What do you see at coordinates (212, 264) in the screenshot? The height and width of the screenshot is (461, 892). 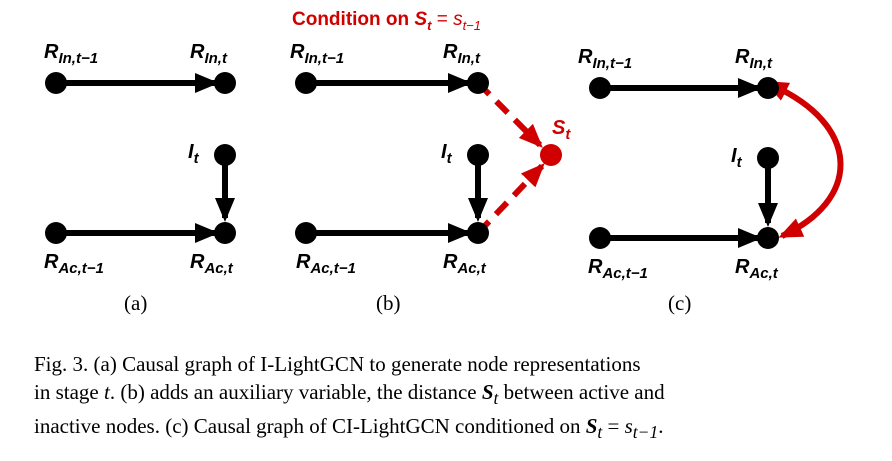 I see `label-r-ac-cur: RAc,t` at bounding box center [212, 264].